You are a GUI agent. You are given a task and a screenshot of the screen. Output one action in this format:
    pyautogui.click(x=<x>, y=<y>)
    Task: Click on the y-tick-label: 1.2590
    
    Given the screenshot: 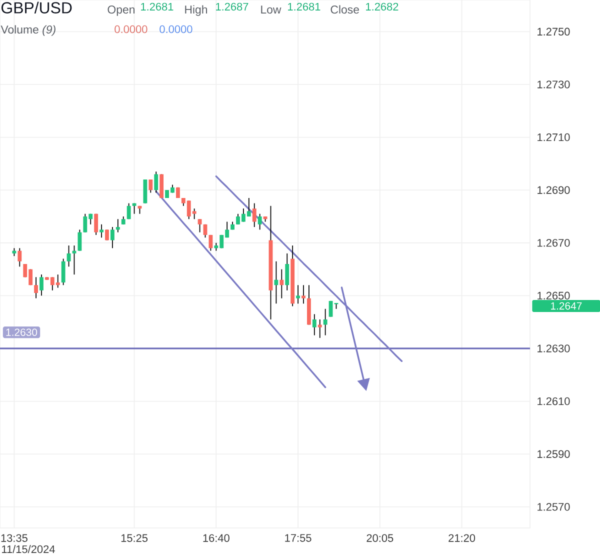 What is the action you would take?
    pyautogui.click(x=554, y=454)
    